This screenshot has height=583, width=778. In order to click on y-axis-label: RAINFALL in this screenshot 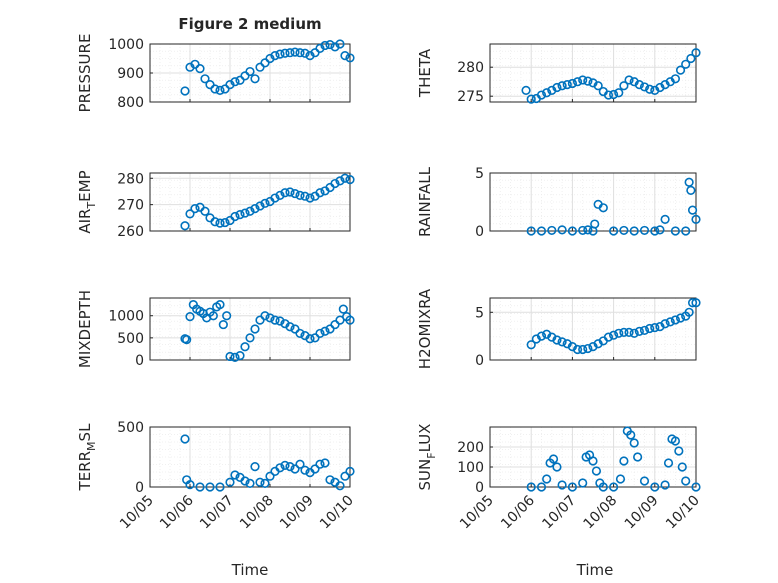, I will do `click(425, 201)`.